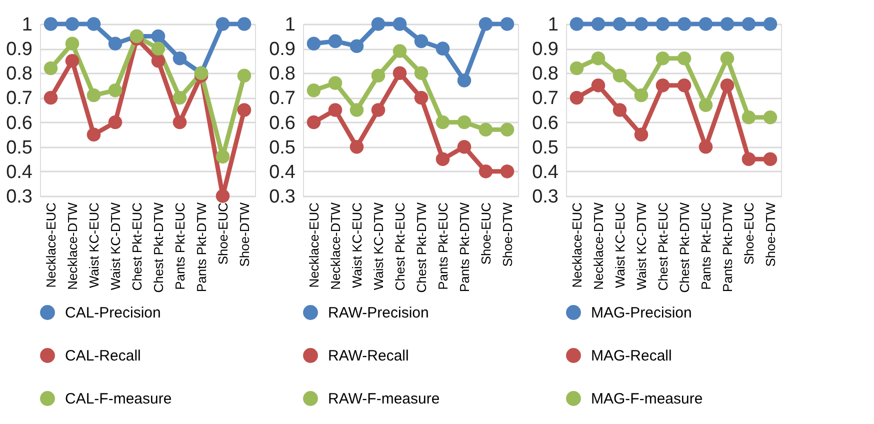 The image size is (874, 424). Describe the element at coordinates (486, 233) in the screenshot. I see `x-tick-label: Shoe-EUC` at that location.